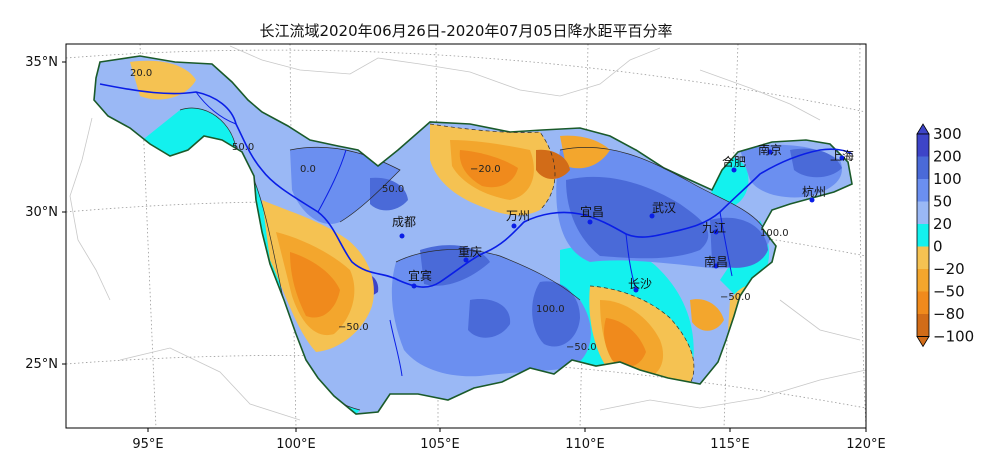 The image size is (1000, 471). Describe the element at coordinates (770, 149) in the screenshot. I see `city-label-nanjing: 南京` at that location.